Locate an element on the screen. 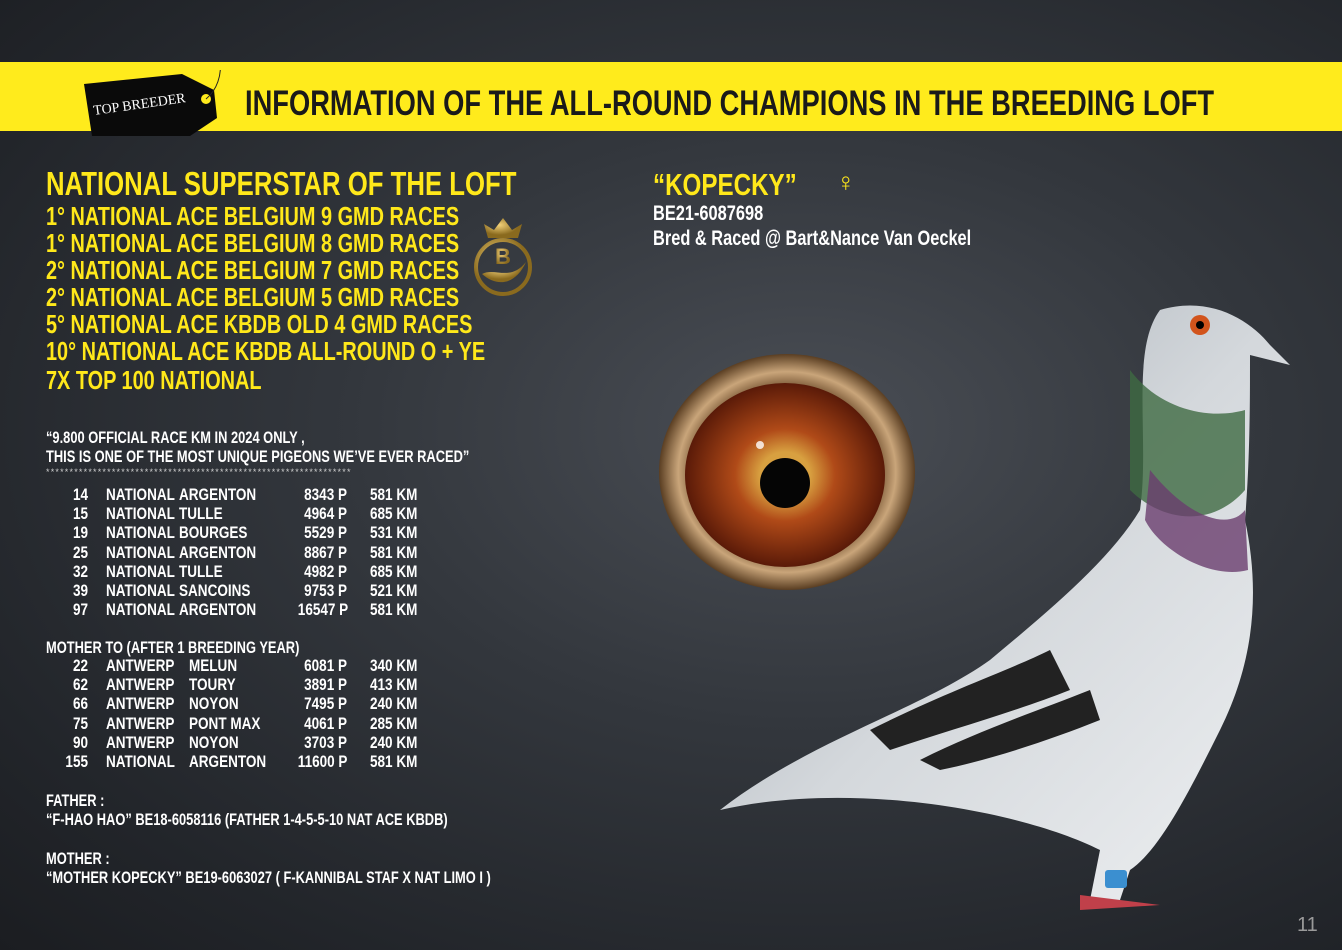 The image size is (1342, 950). cell-position: 14 is located at coordinates (80, 495).